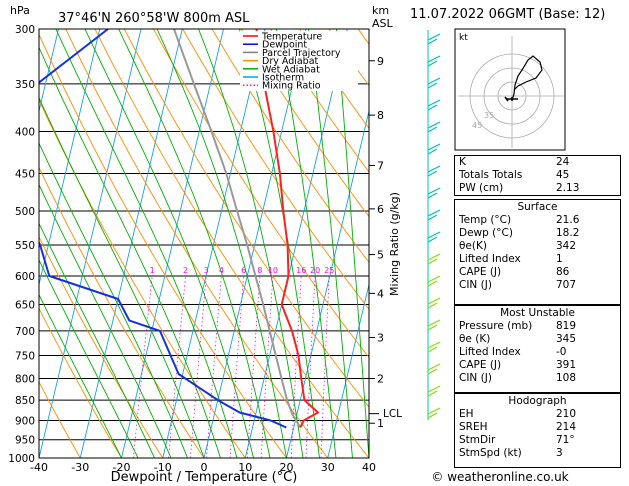  What do you see at coordinates (185, 270) in the screenshot?
I see `mixing-ratio-label: 2` at bounding box center [185, 270].